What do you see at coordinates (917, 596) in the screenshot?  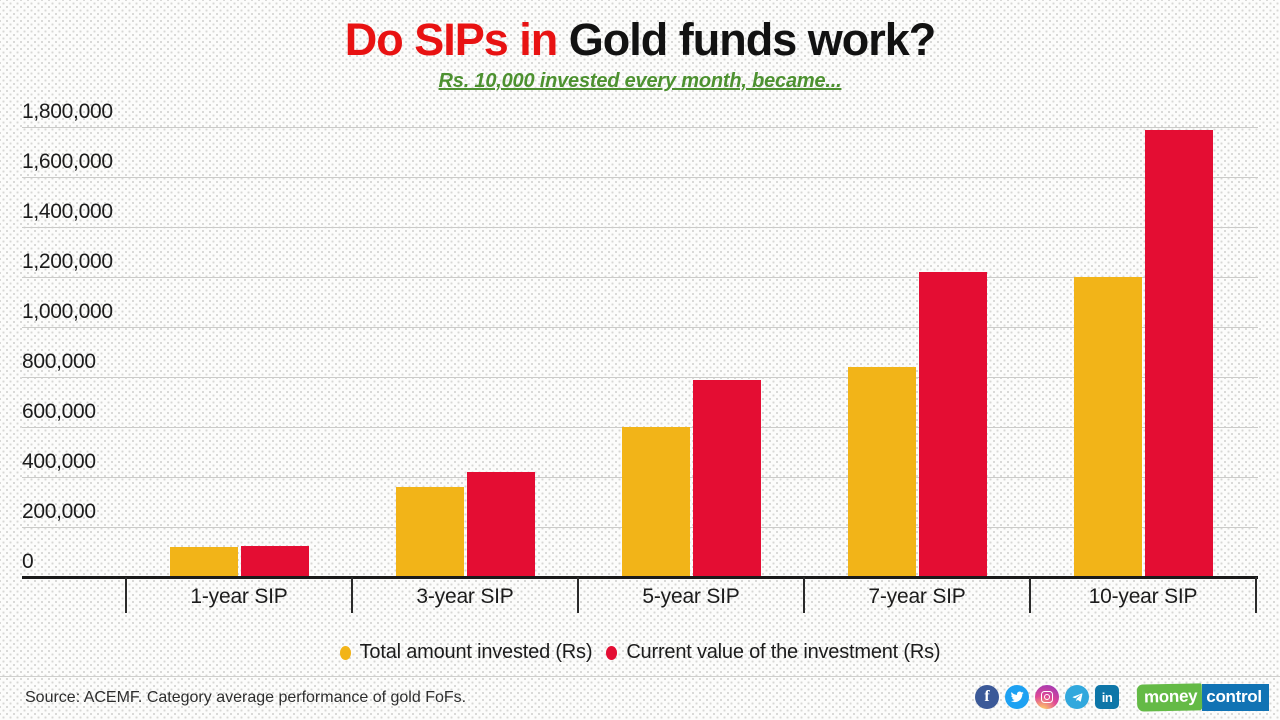 I see `category-label: 7-year SIP` at bounding box center [917, 596].